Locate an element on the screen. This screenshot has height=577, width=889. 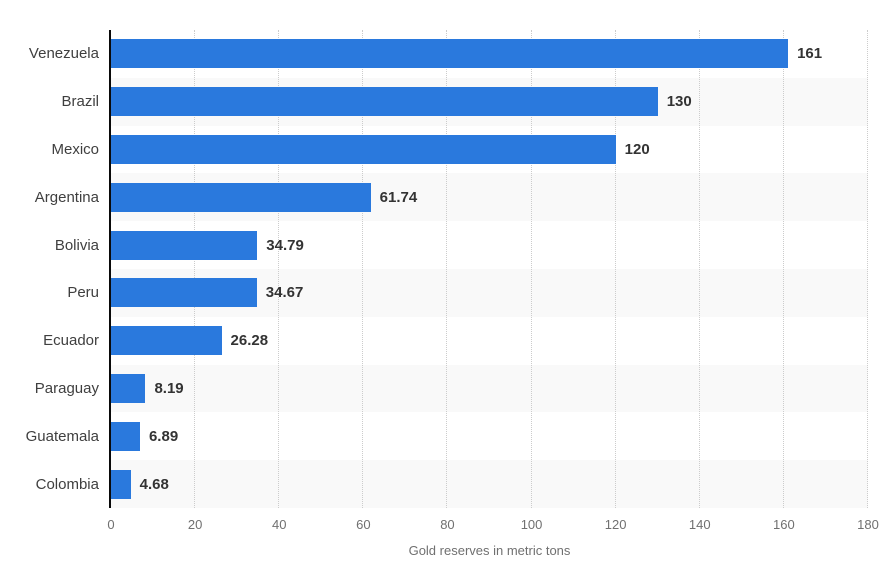
bar-peru is located at coordinates (184, 293).